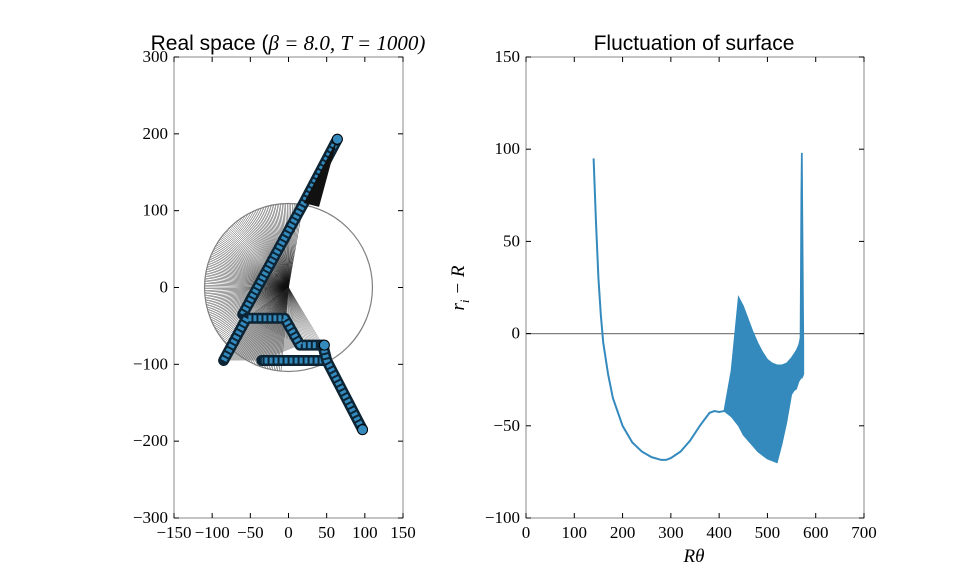 This screenshot has width=960, height=576. Describe the element at coordinates (768, 532) in the screenshot. I see `x-tick-label: 500` at that location.